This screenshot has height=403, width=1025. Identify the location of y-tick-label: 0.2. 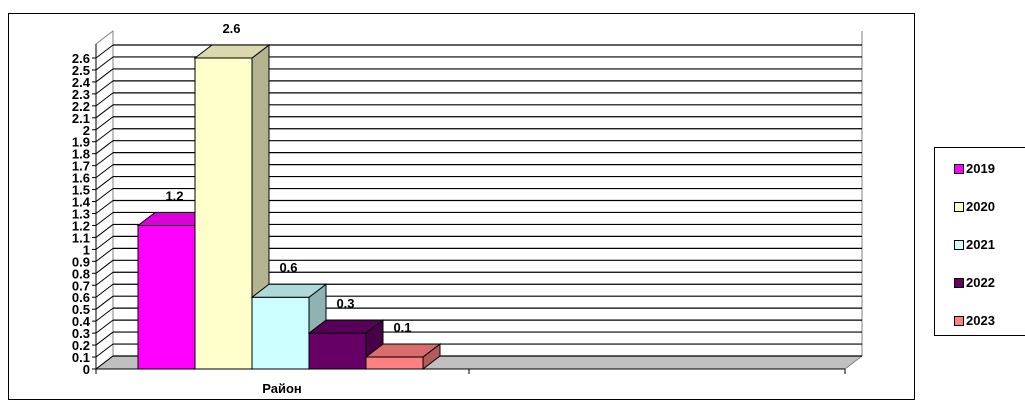
(81, 345).